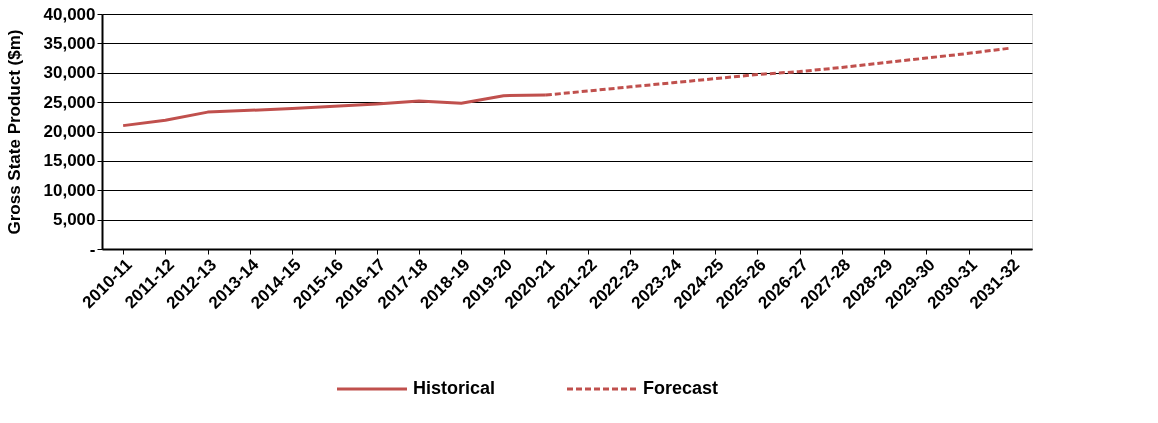  I want to click on y-tick-label: 10,000, so click(69, 190).